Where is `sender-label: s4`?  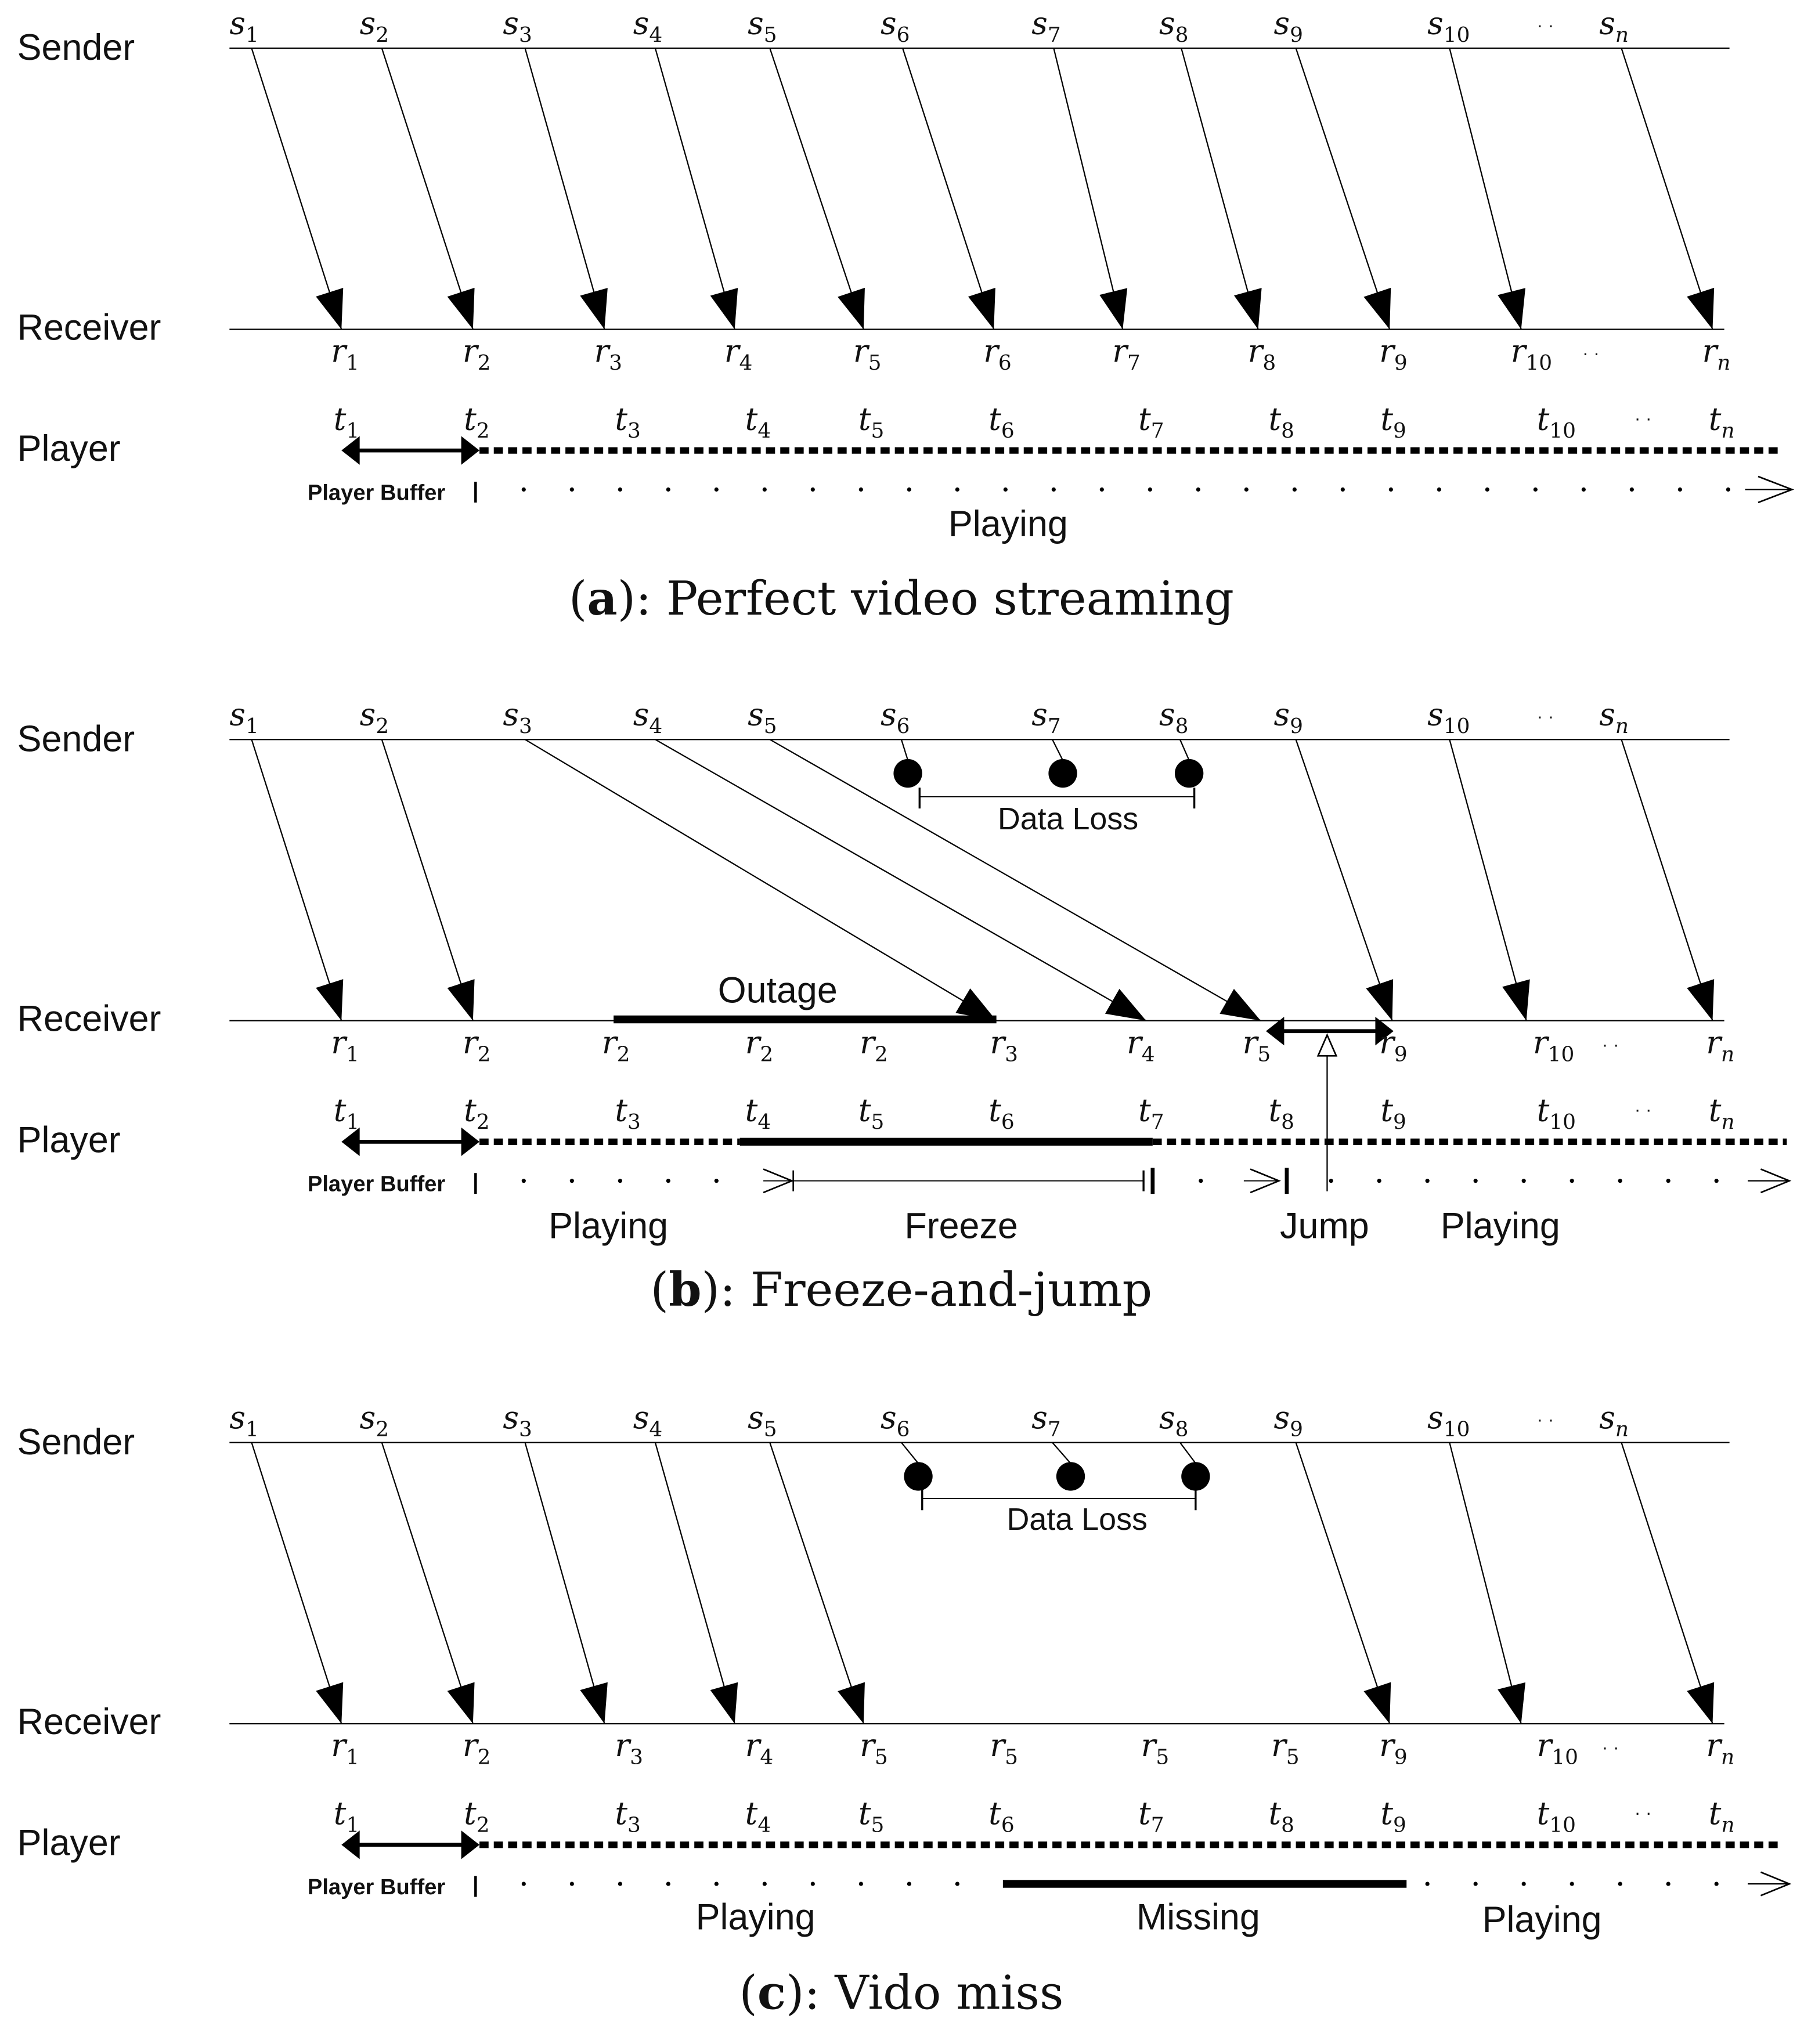 sender-label: s4 is located at coordinates (647, 1420).